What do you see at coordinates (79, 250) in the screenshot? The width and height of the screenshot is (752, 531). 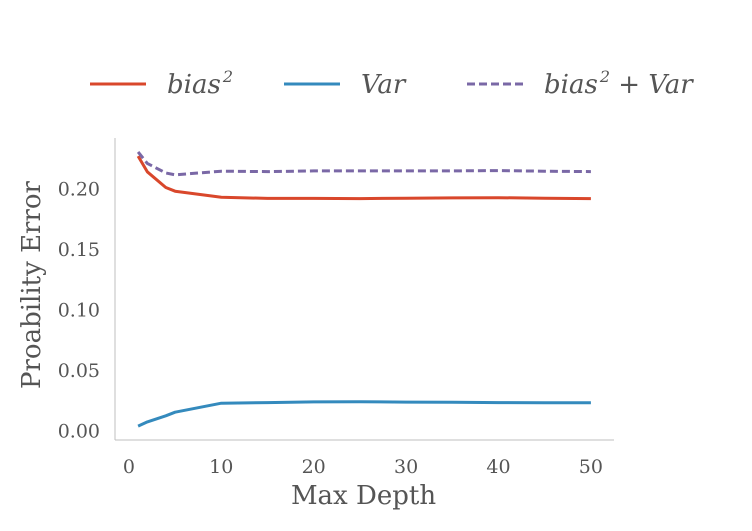 I see `y-tick-label: 0.15` at bounding box center [79, 250].